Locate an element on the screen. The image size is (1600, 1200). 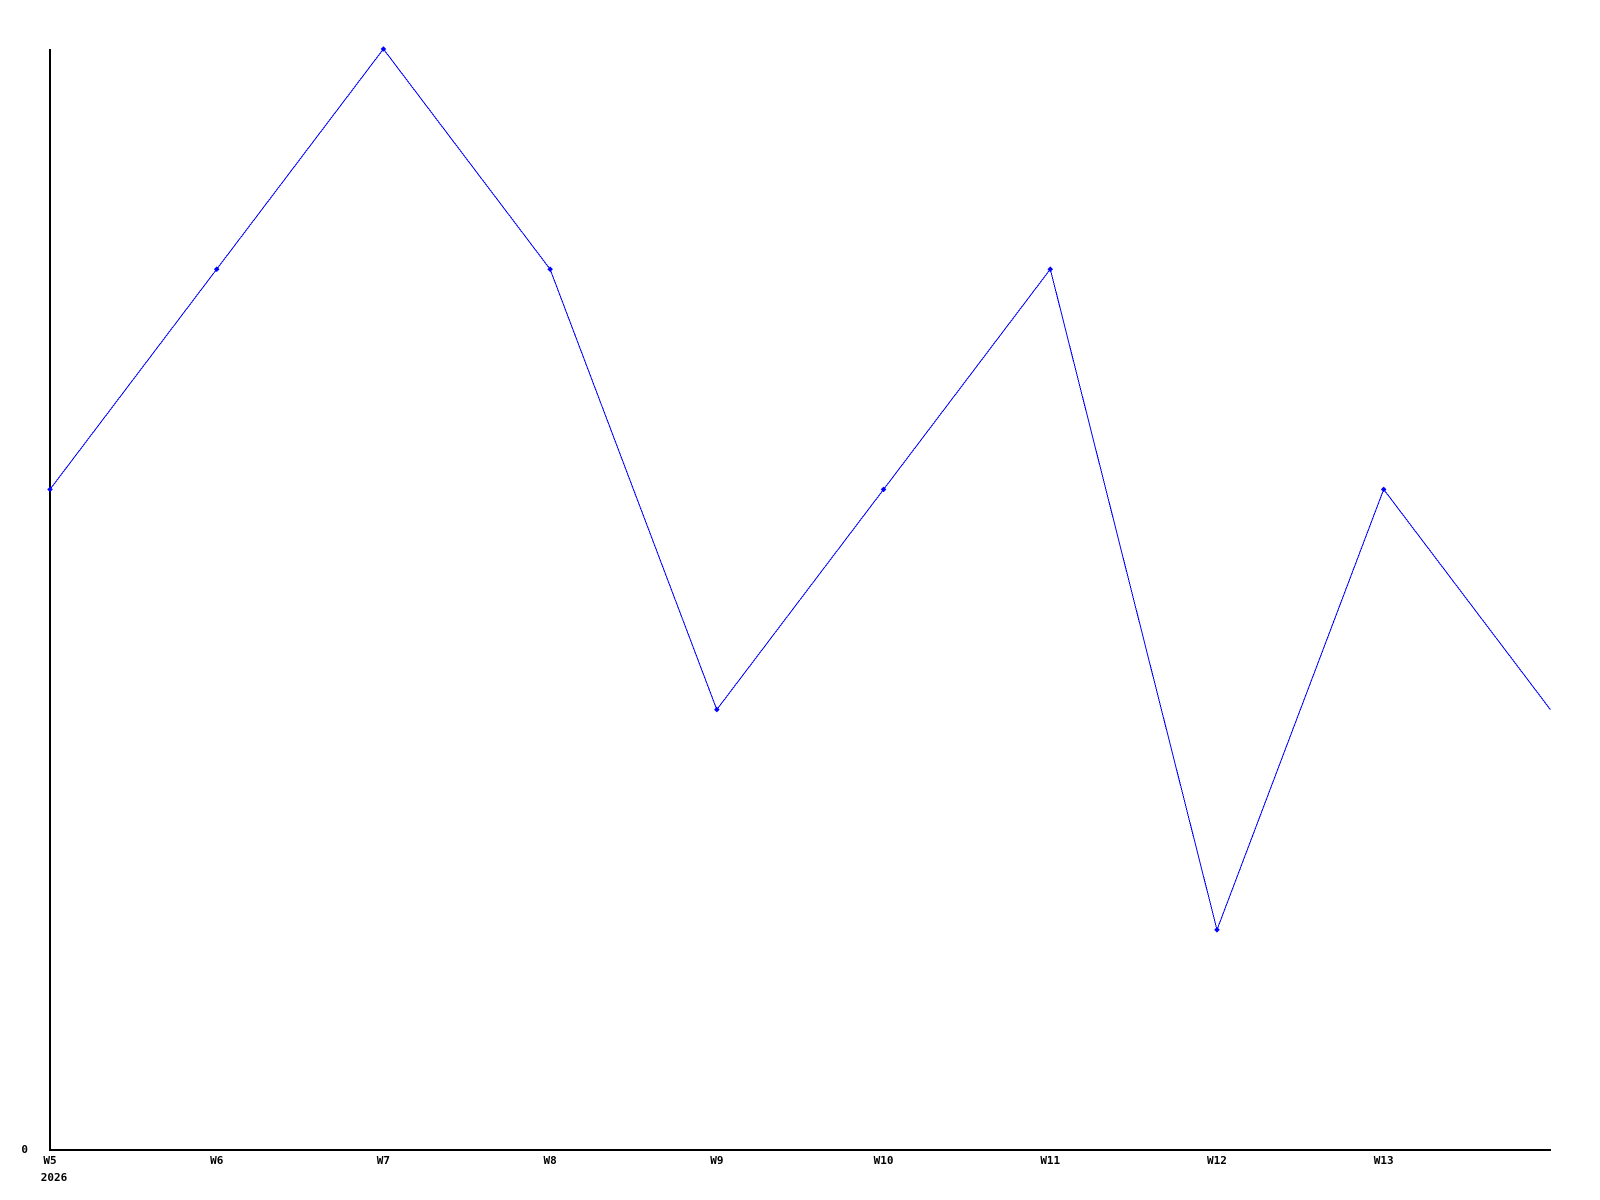
x-tick-label: W12 is located at coordinates (1217, 1160).